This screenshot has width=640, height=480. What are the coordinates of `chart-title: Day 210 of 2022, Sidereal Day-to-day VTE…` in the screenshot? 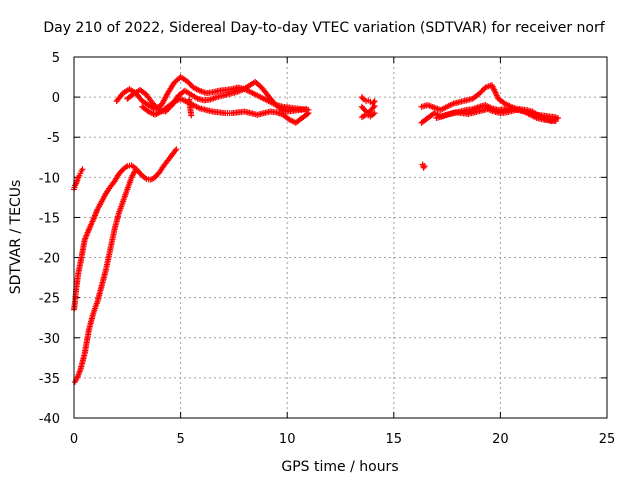 It's located at (324, 28).